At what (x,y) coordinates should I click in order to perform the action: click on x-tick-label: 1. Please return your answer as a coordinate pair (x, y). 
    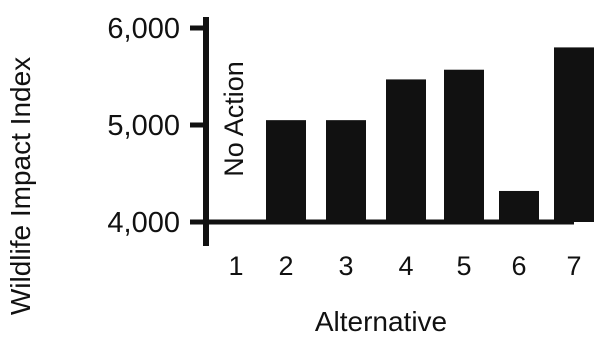
    Looking at the image, I should click on (235, 266).